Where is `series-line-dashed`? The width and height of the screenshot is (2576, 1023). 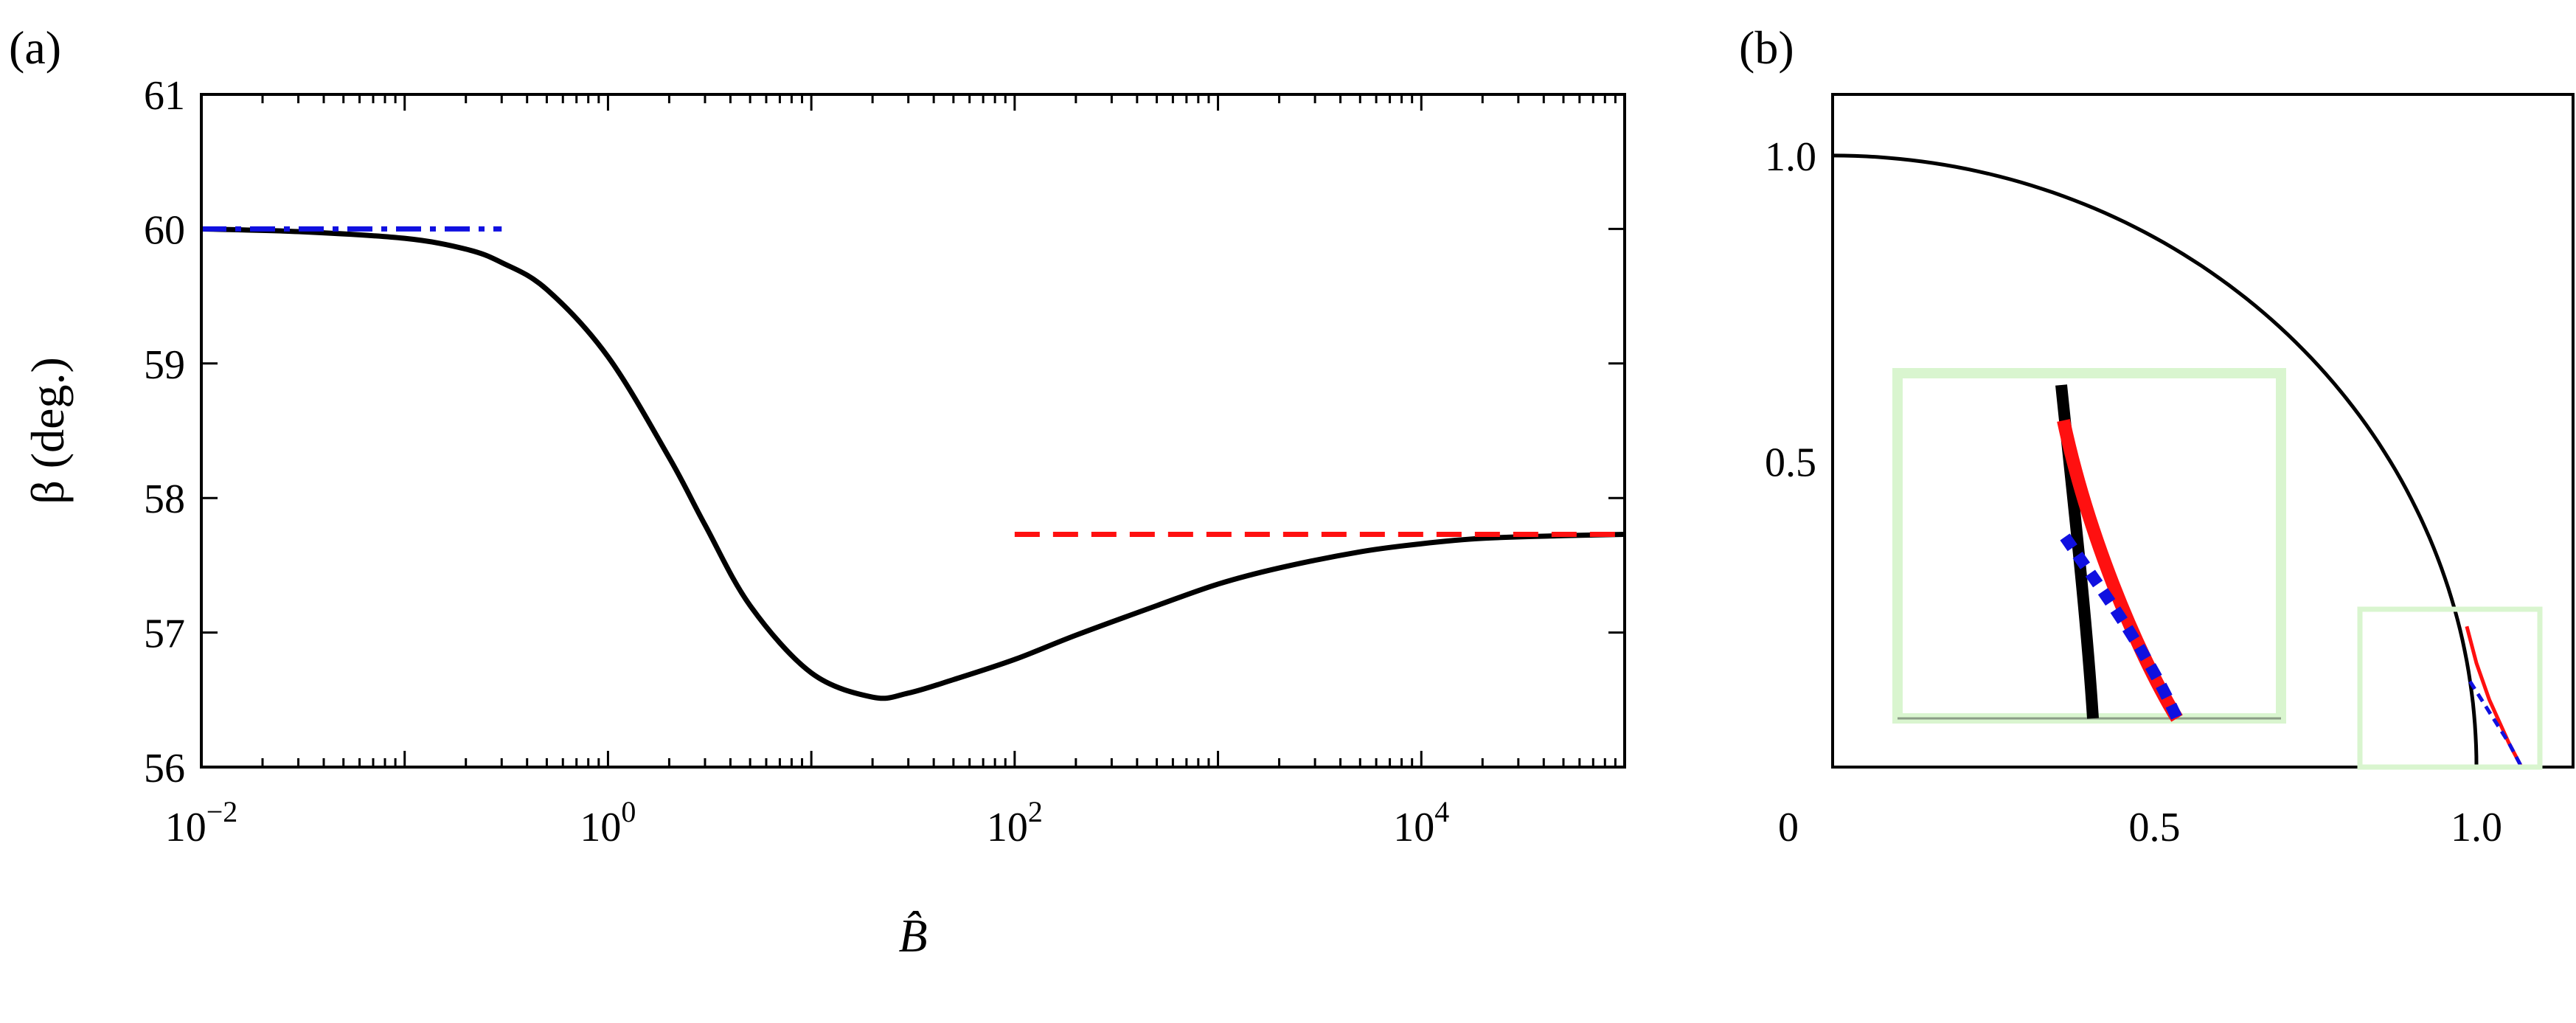
series-line-dashed is located at coordinates (2496, 724).